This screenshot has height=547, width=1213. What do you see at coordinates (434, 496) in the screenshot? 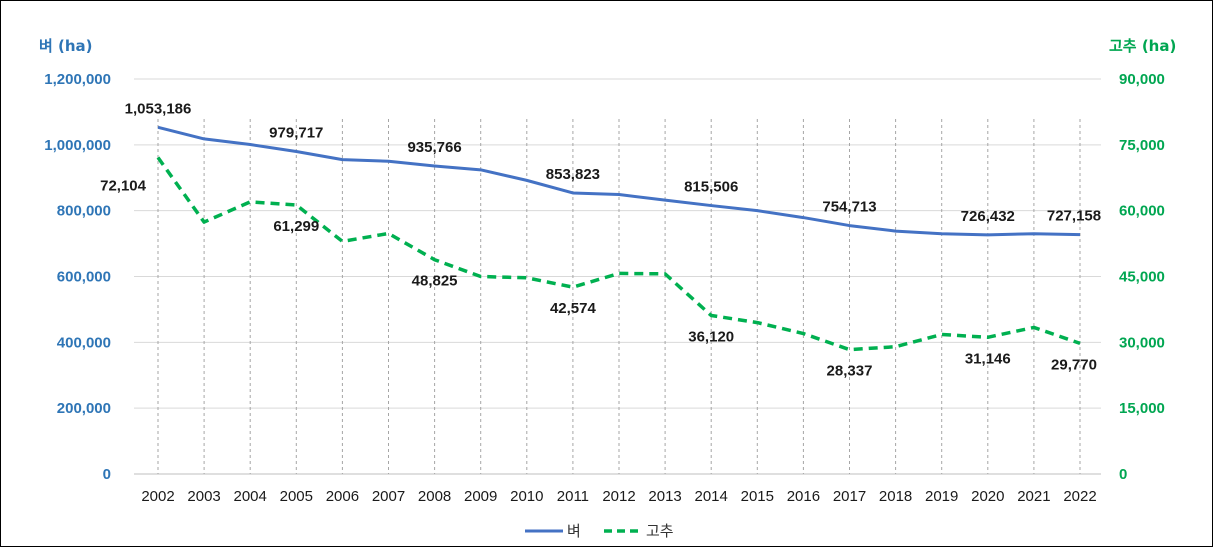
I see `x-tick-label: 2008` at bounding box center [434, 496].